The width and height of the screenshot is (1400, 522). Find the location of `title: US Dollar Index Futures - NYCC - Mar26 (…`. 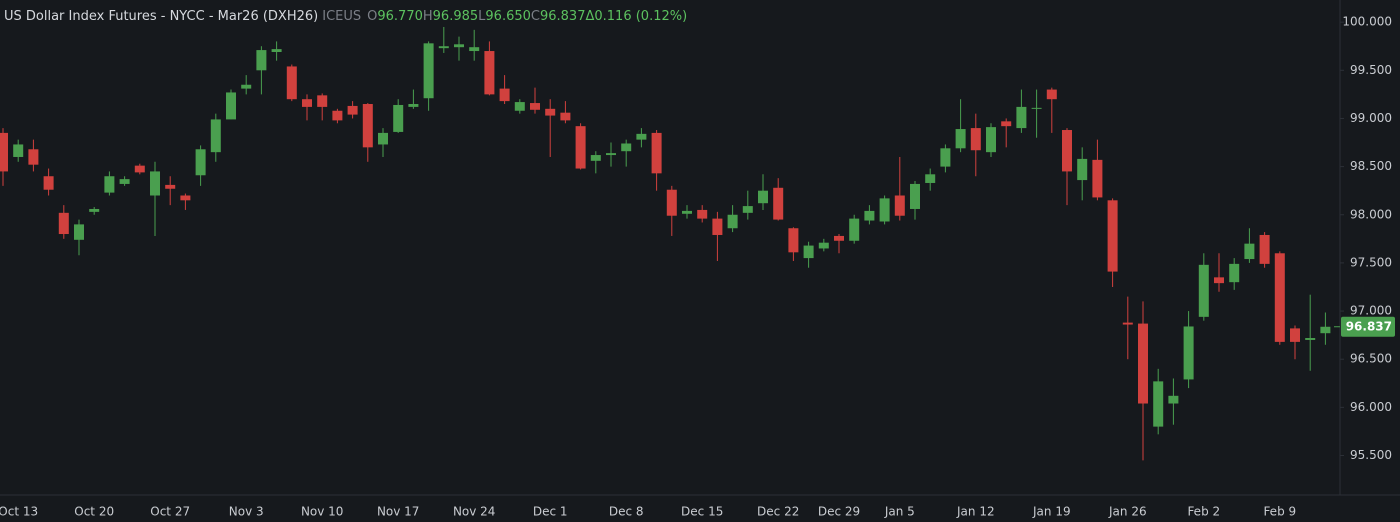

title: US Dollar Index Futures - NYCC - Mar26 (… is located at coordinates (161, 16).